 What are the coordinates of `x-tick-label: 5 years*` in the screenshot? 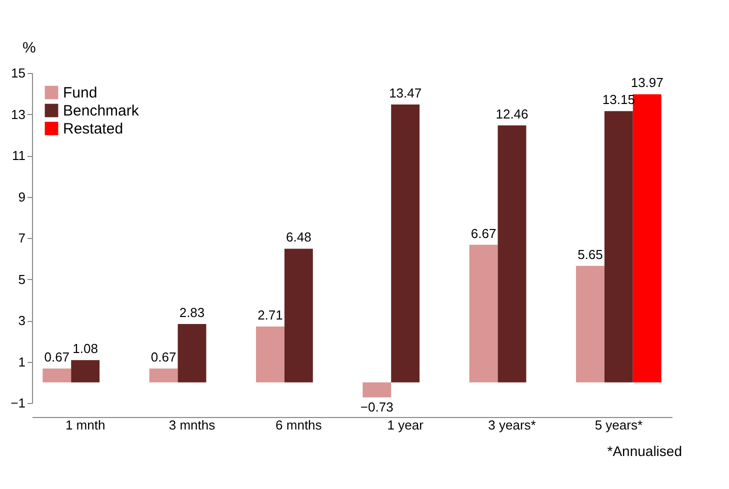 It's located at (618, 425).